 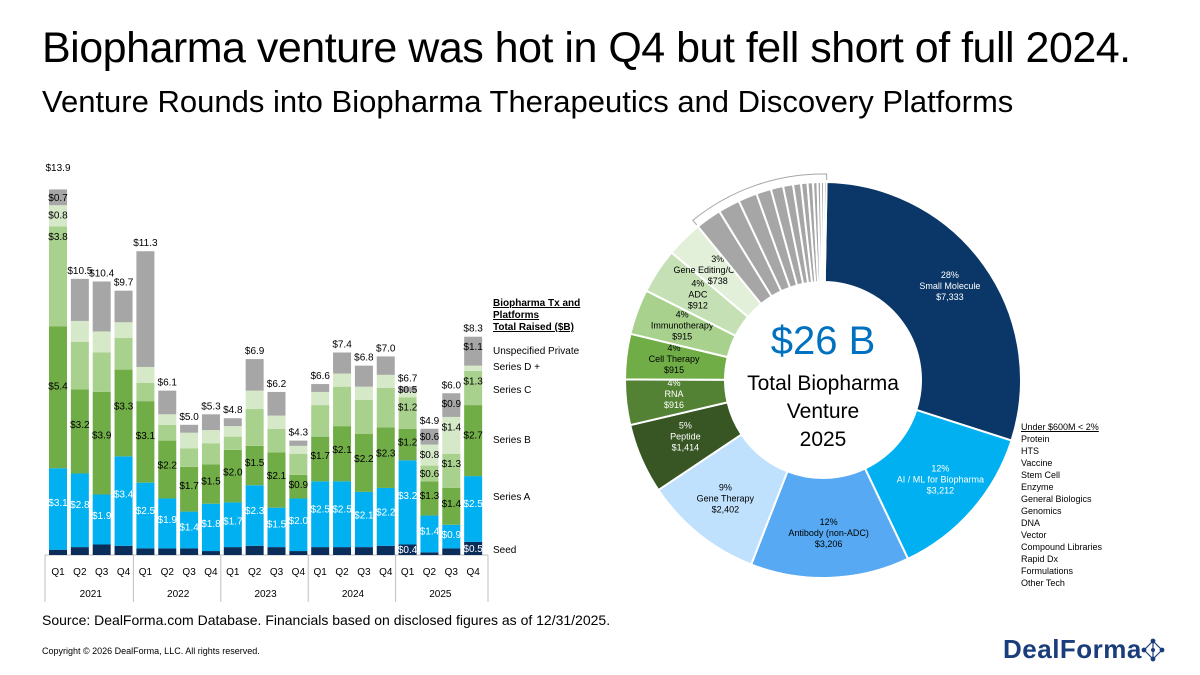 What do you see at coordinates (673, 394) in the screenshot?
I see `slice-name-label: RNA` at bounding box center [673, 394].